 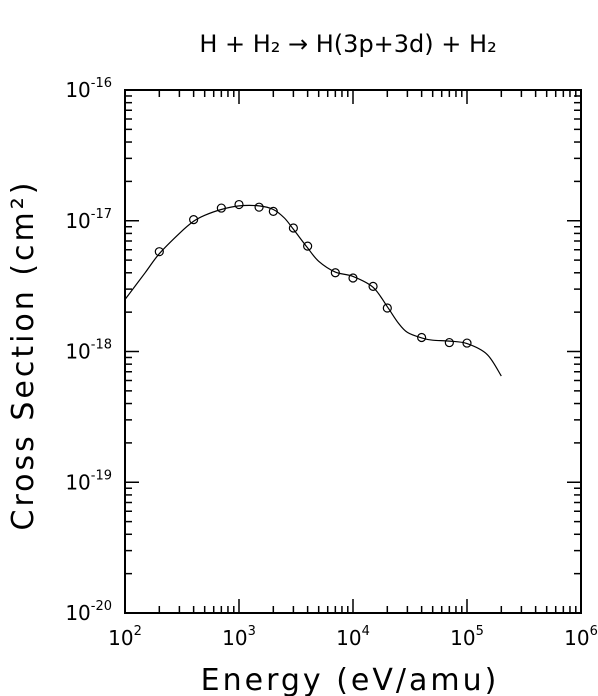 I want to click on x-axis-label: Energy (eV/amu), so click(x=350, y=679).